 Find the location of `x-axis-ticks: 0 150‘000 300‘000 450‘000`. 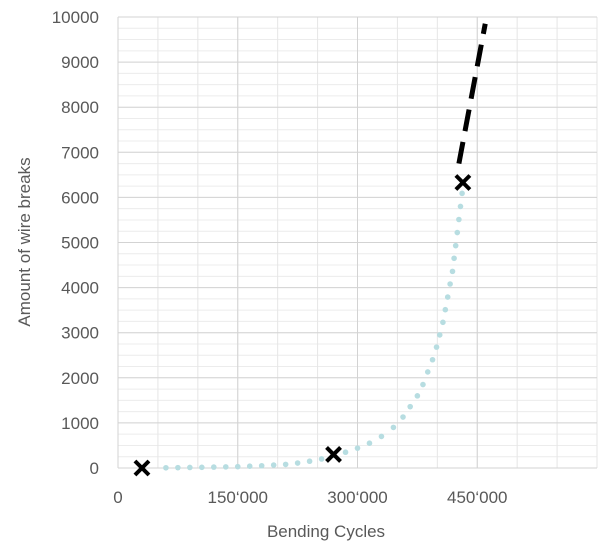

x-axis-ticks: 0 150‘000 300‘000 450‘000 is located at coordinates (310, 497).